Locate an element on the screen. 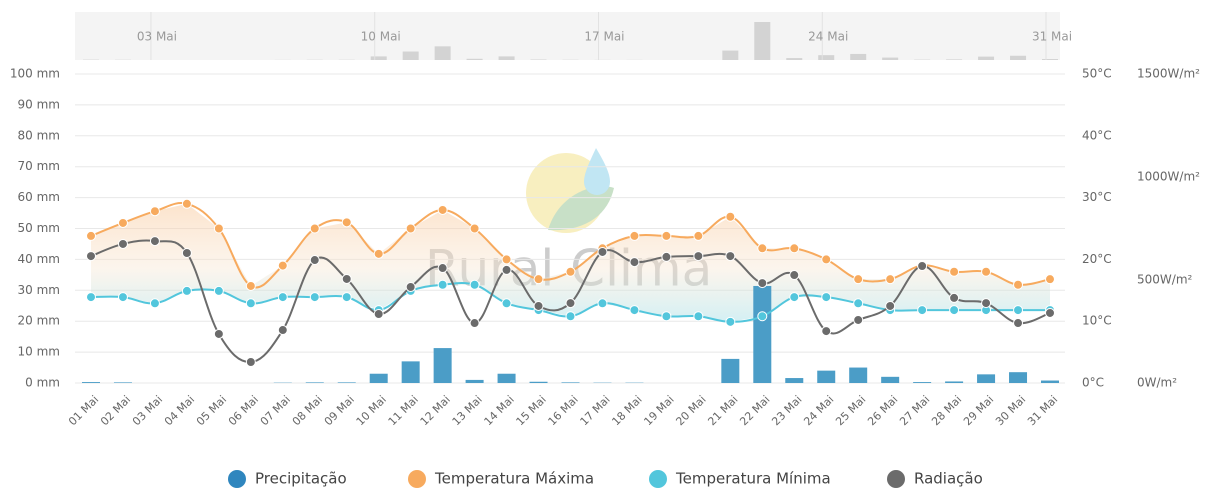 This screenshot has width=1206, height=489. legend-item: Temperatura Máxima is located at coordinates (501, 479).